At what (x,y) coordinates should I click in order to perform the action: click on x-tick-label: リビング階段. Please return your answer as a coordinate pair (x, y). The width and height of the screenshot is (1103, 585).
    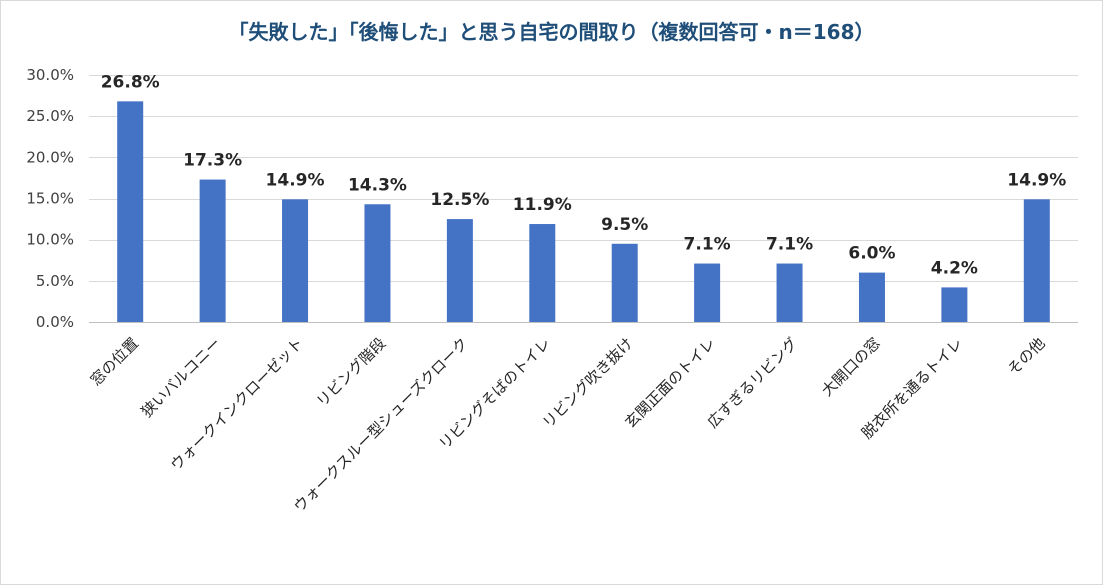
    Looking at the image, I should click on (351, 372).